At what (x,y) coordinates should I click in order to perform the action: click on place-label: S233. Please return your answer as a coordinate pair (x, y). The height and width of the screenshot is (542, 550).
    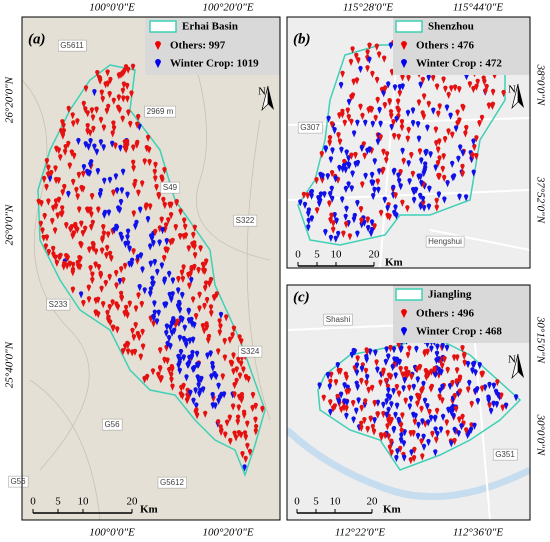
    Looking at the image, I should click on (58, 304).